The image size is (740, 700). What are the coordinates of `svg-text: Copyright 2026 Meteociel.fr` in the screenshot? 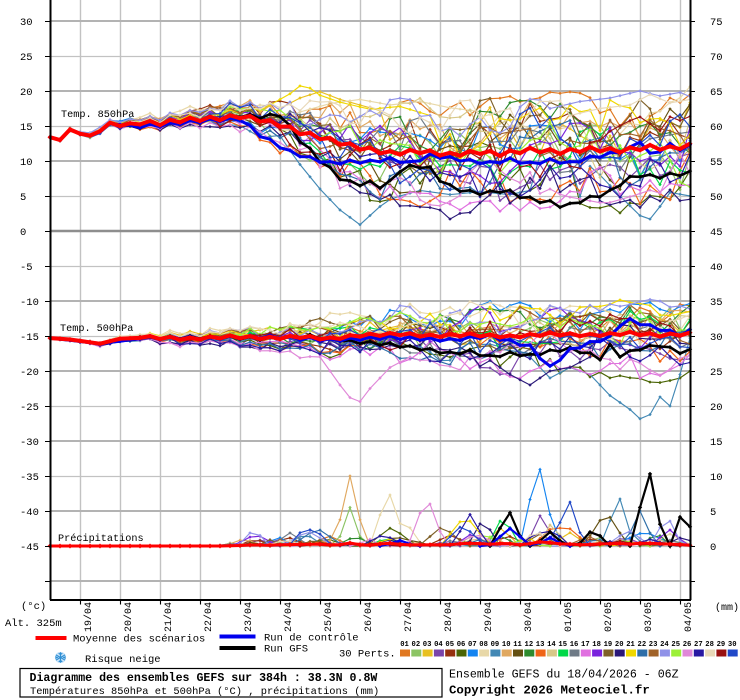 It's located at (549, 691).